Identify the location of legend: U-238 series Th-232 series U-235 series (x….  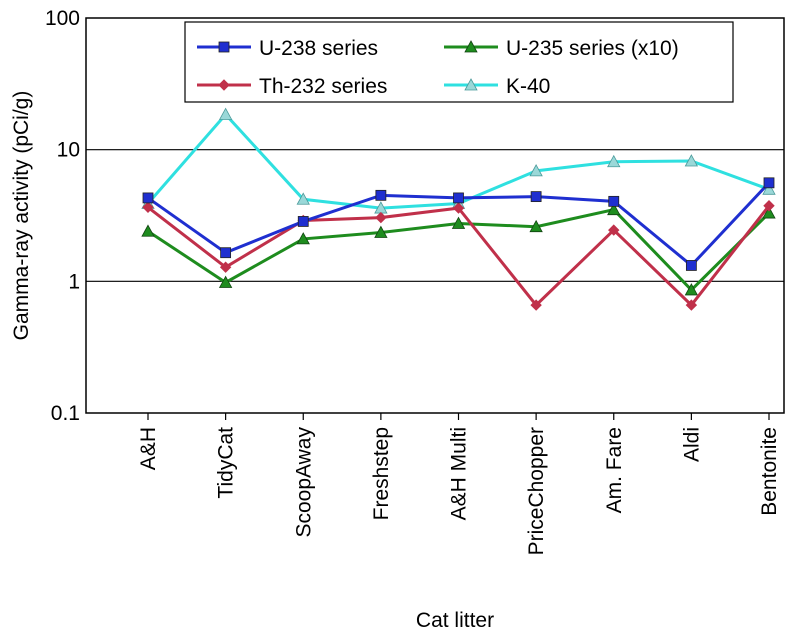
(459, 62).